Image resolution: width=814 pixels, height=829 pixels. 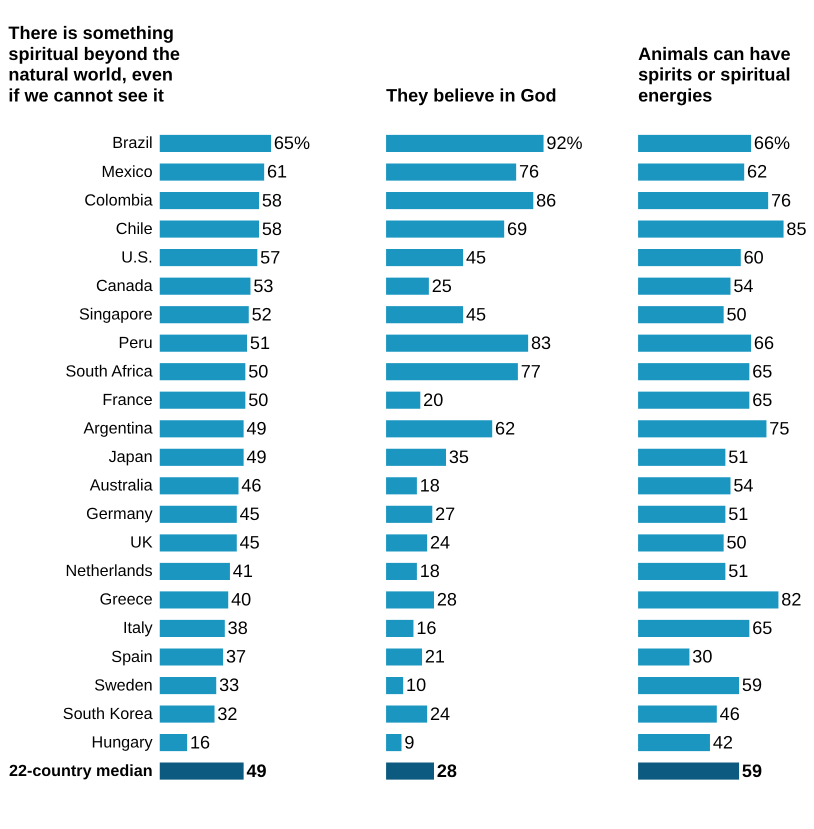 I want to click on data-label: 10, so click(x=416, y=685).